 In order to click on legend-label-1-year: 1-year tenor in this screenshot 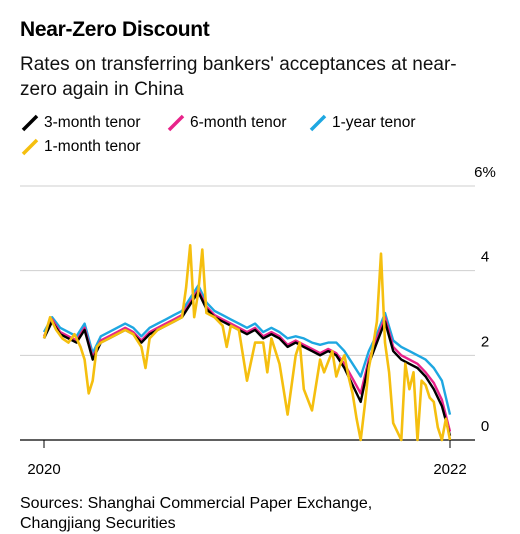, I will do `click(374, 122)`.